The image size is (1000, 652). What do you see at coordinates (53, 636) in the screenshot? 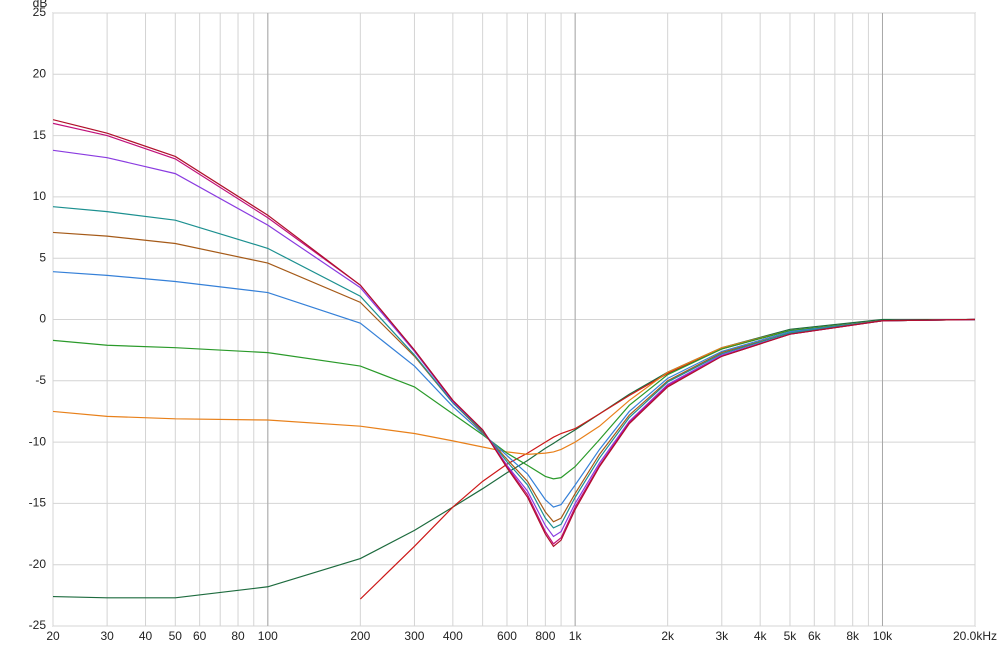
I see `x-tick-label: 20` at bounding box center [53, 636].